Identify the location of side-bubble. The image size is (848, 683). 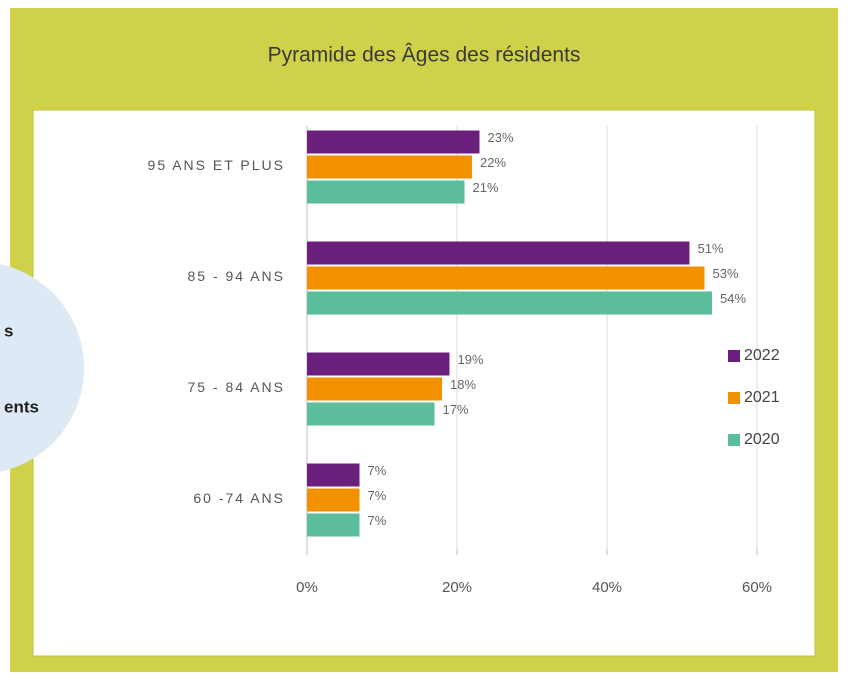
(42, 368).